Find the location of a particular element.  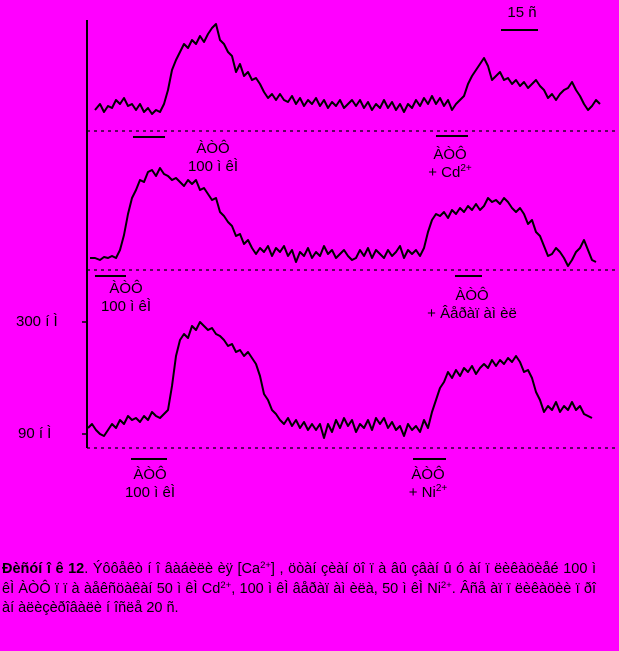

label-bottom-atp-ni: ÀÒÔ + Ni2+ is located at coordinates (428, 484).